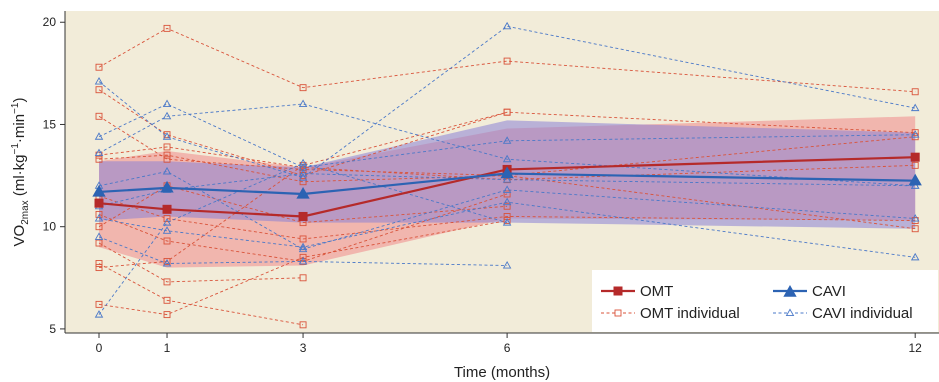 The height and width of the screenshot is (382, 939). I want to click on y-axis-title-units-open: (ml·kg, so click(19, 178).